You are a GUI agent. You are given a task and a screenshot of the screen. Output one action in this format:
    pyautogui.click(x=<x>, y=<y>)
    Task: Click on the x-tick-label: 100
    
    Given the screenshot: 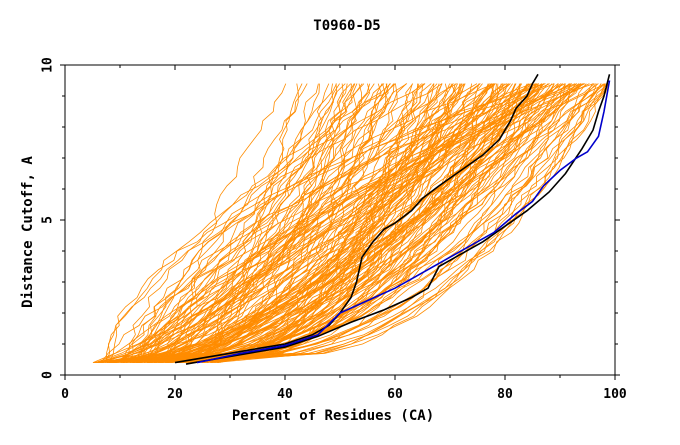 What is the action you would take?
    pyautogui.click(x=615, y=394)
    